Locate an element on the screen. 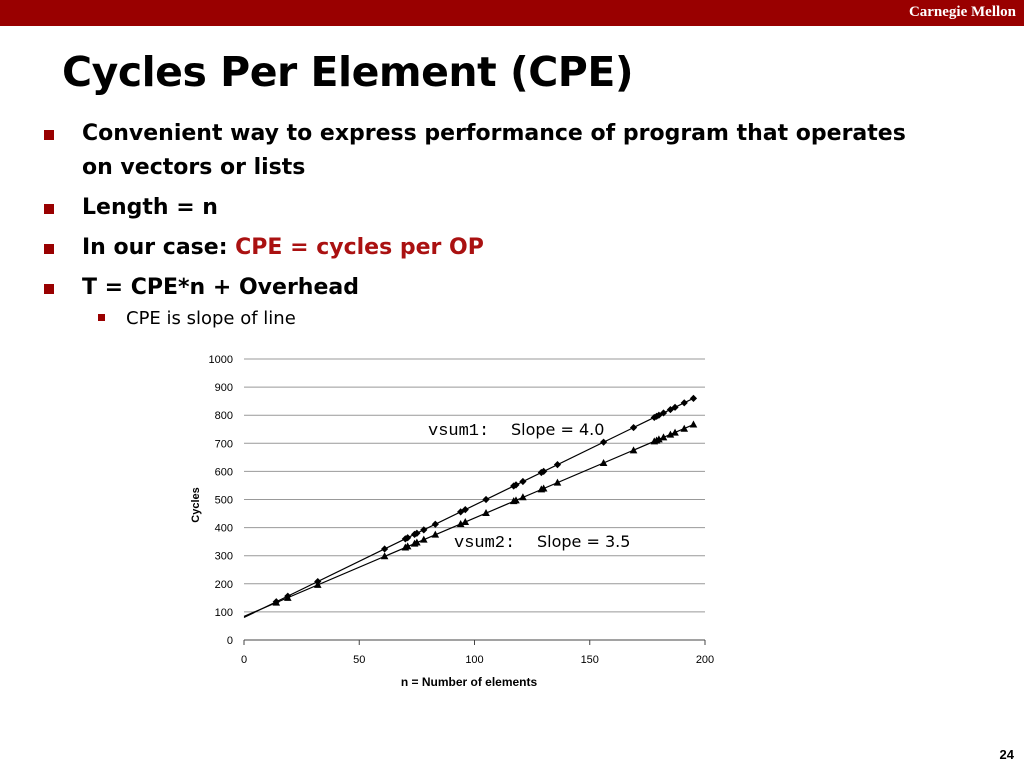  y-tick-label: 700 is located at coordinates (224, 444).